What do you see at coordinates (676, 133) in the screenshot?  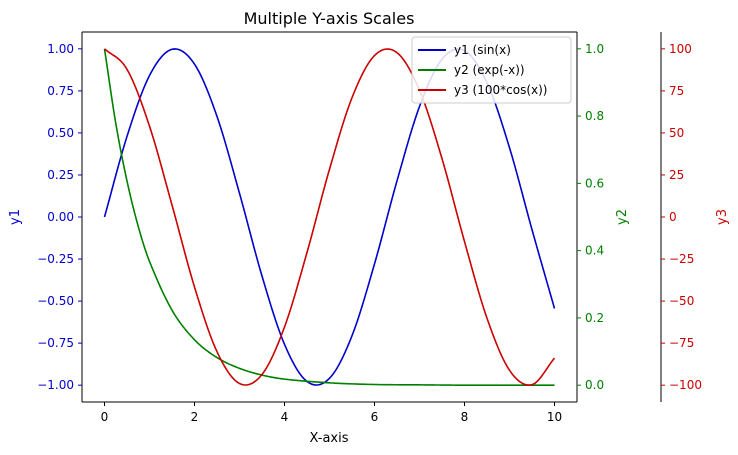 I see `y3-tick-label: 50` at bounding box center [676, 133].